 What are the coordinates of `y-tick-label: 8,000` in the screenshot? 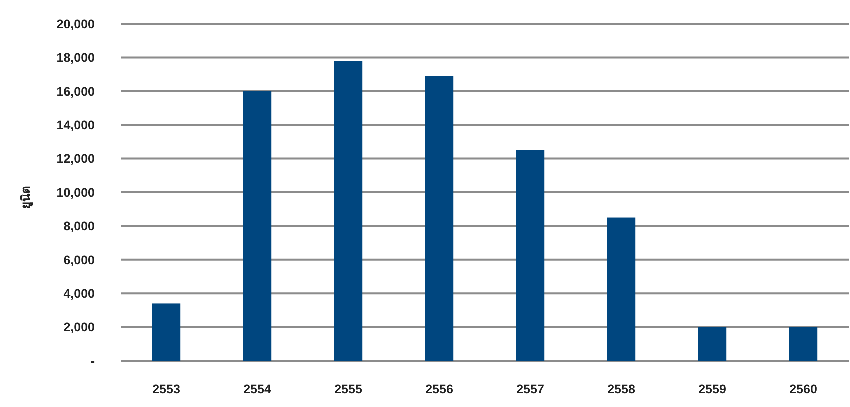 It's located at (80, 227).